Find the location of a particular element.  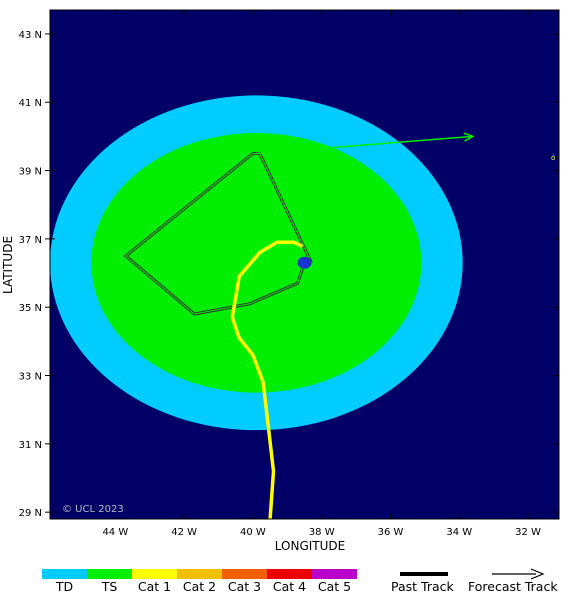

legend-swatch-td is located at coordinates (64, 574).